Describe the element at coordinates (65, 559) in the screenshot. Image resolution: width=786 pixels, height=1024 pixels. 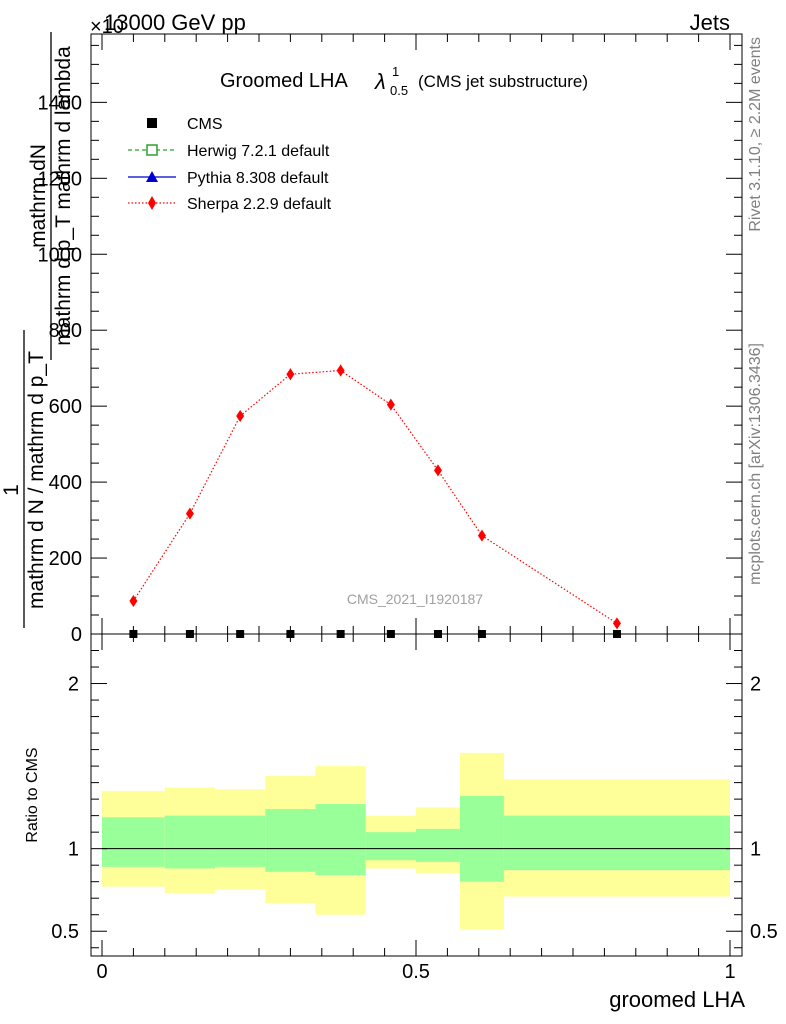
I see `y-tick-label: 200` at that location.